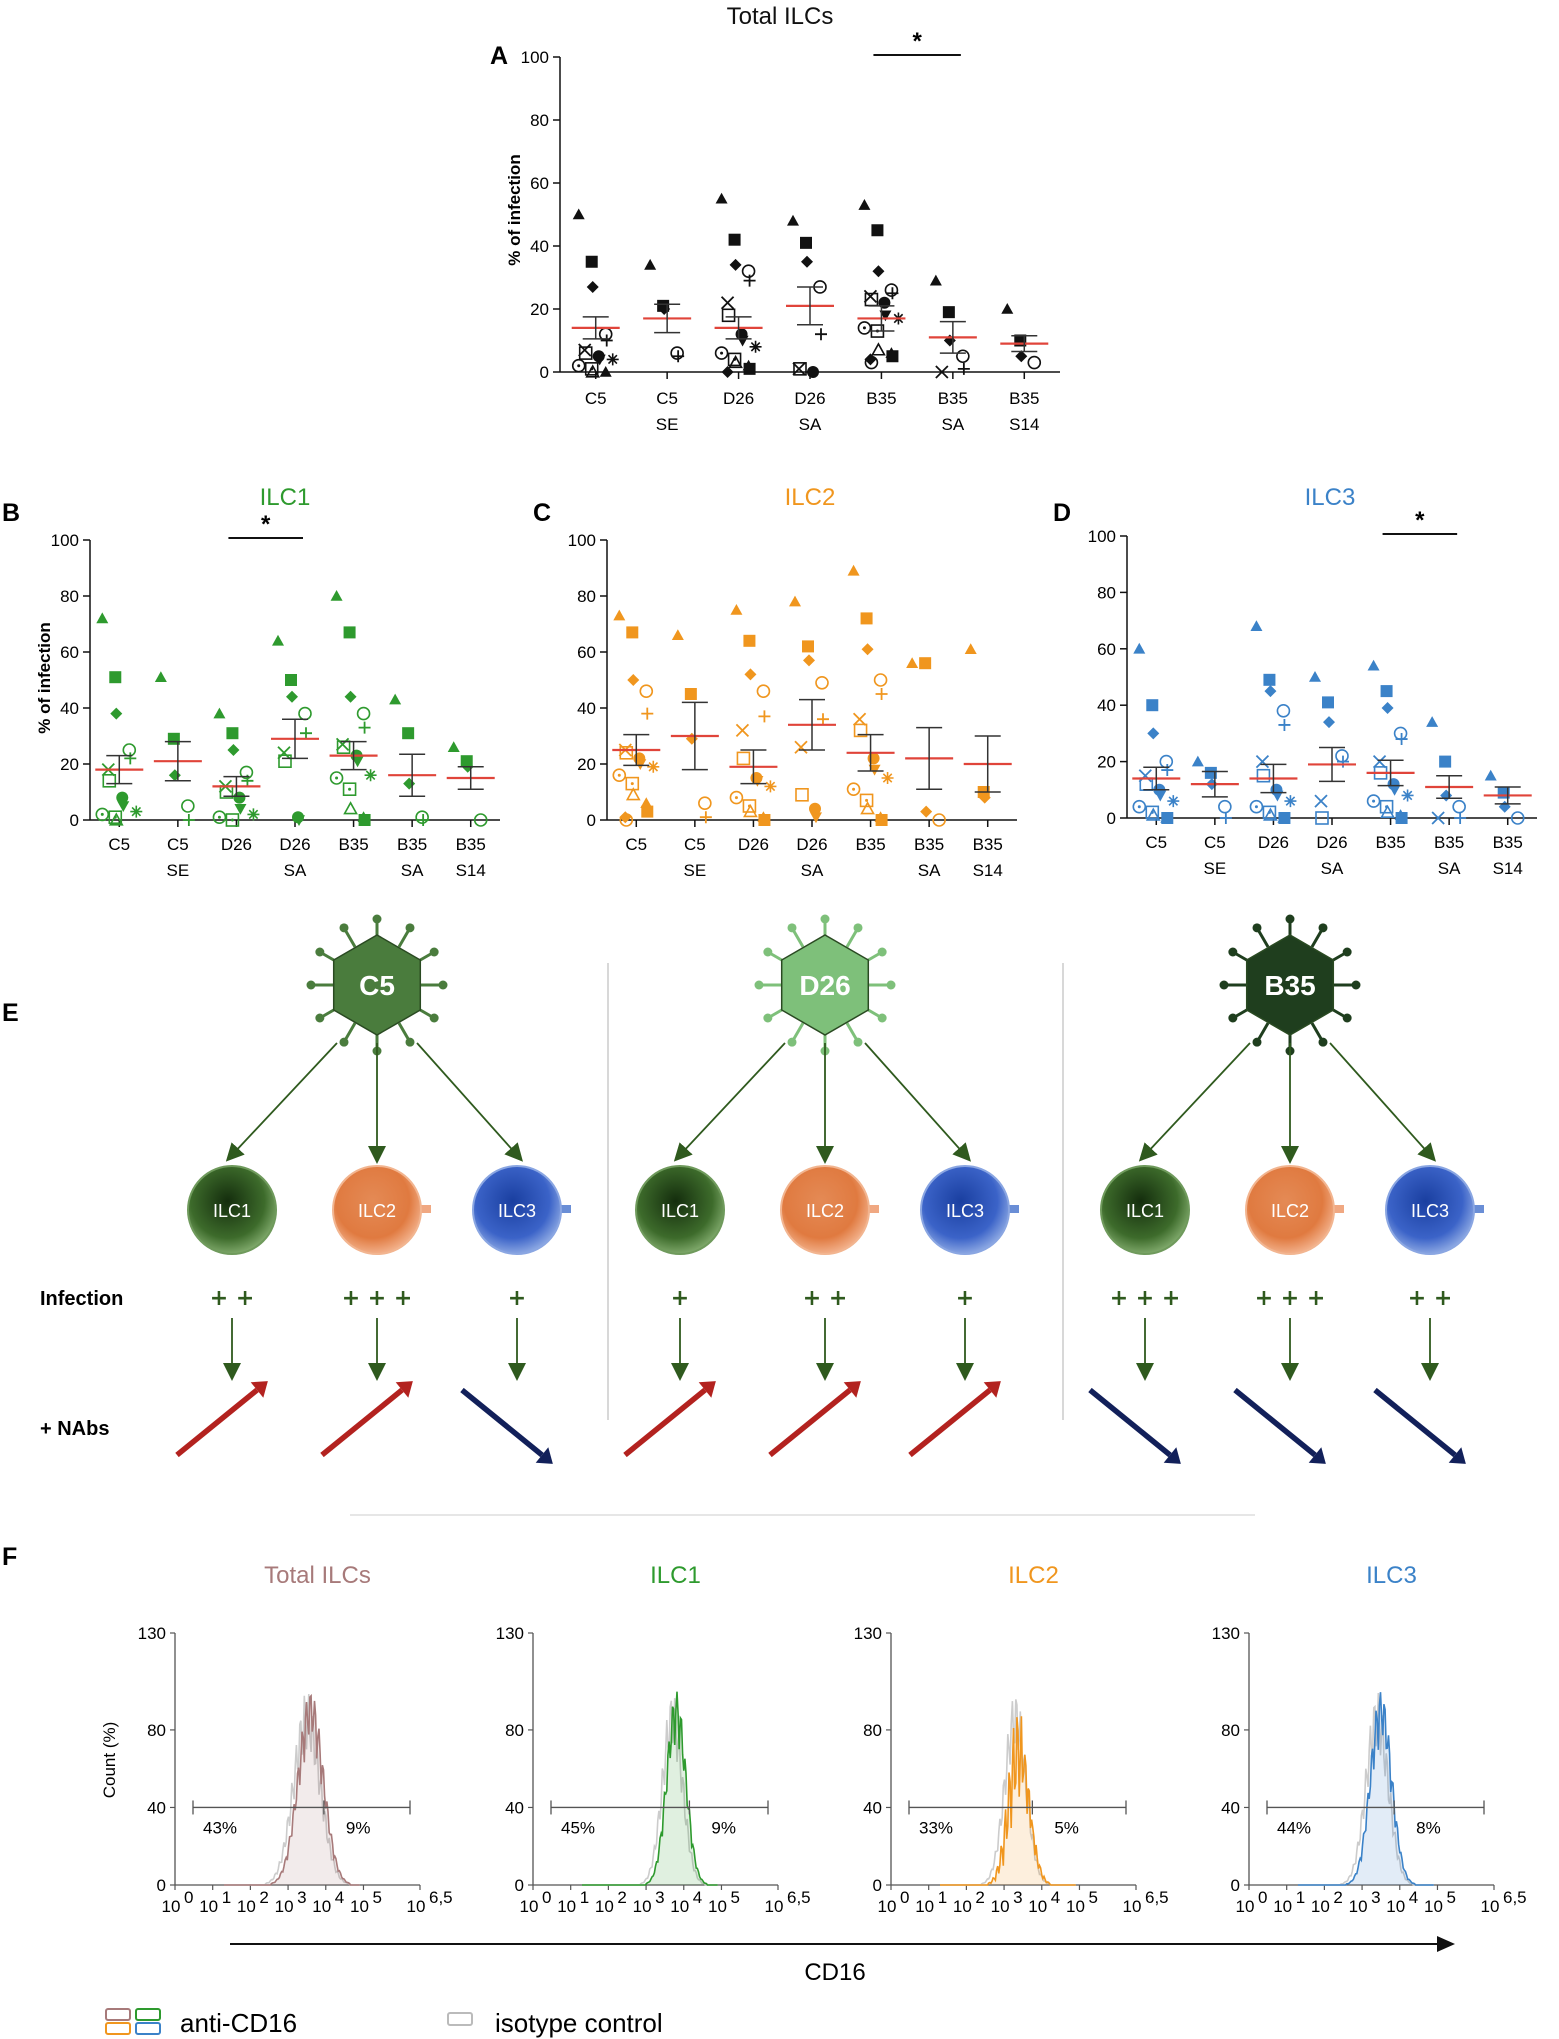 The image size is (1559, 2039). What do you see at coordinates (586, 652) in the screenshot?
I see `y-tick-label: 60` at bounding box center [586, 652].